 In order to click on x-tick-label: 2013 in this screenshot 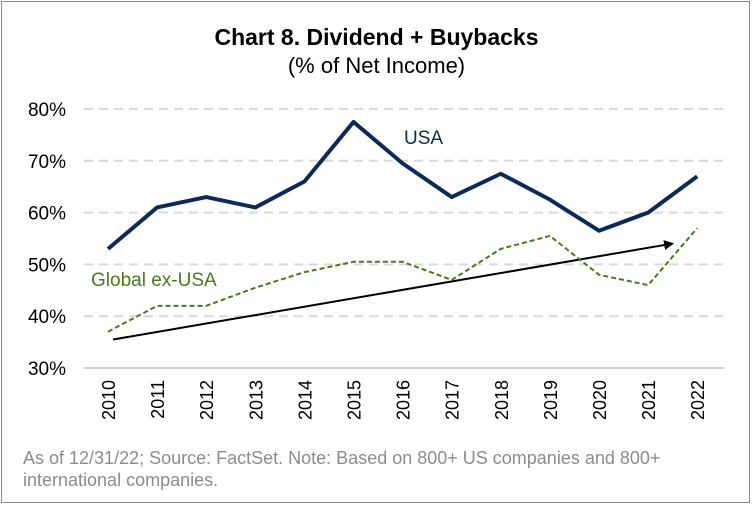, I will do `click(256, 400)`.